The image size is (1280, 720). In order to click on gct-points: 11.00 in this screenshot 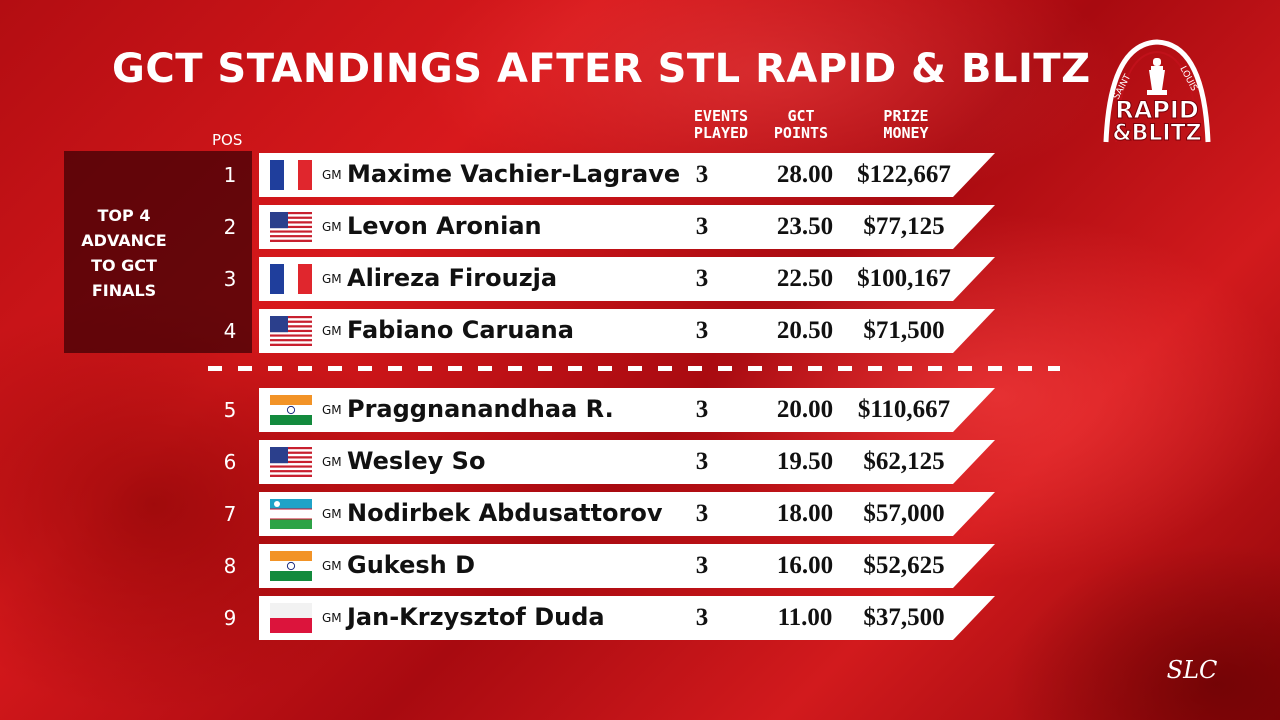, I will do `click(805, 617)`.